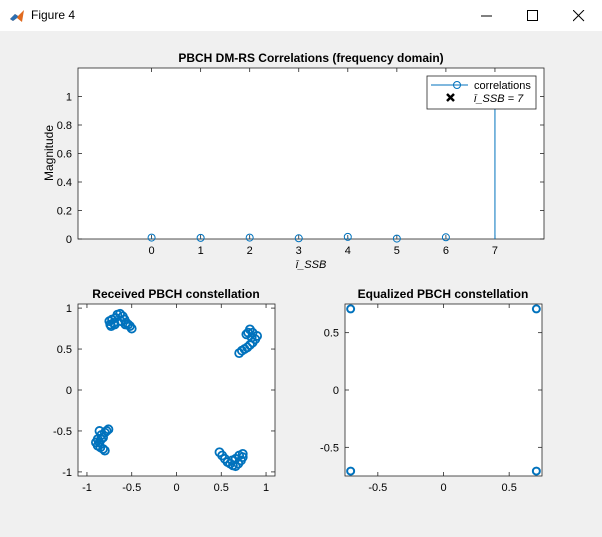  What do you see at coordinates (250, 251) in the screenshot?
I see `x-tick-label: 2` at bounding box center [250, 251].